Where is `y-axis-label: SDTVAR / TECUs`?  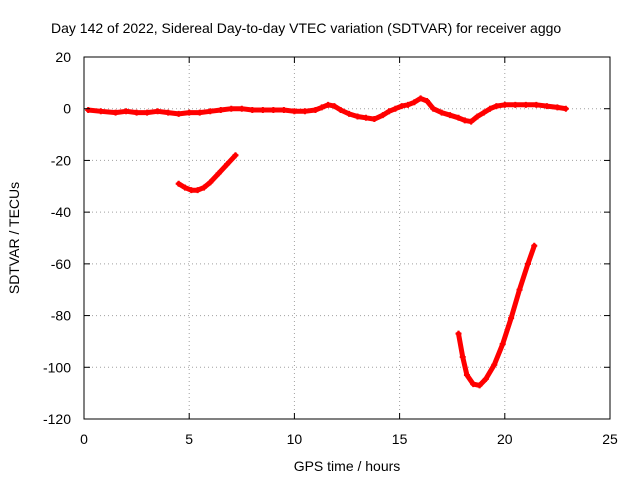 y-axis-label: SDTVAR / TECUs is located at coordinates (14, 238).